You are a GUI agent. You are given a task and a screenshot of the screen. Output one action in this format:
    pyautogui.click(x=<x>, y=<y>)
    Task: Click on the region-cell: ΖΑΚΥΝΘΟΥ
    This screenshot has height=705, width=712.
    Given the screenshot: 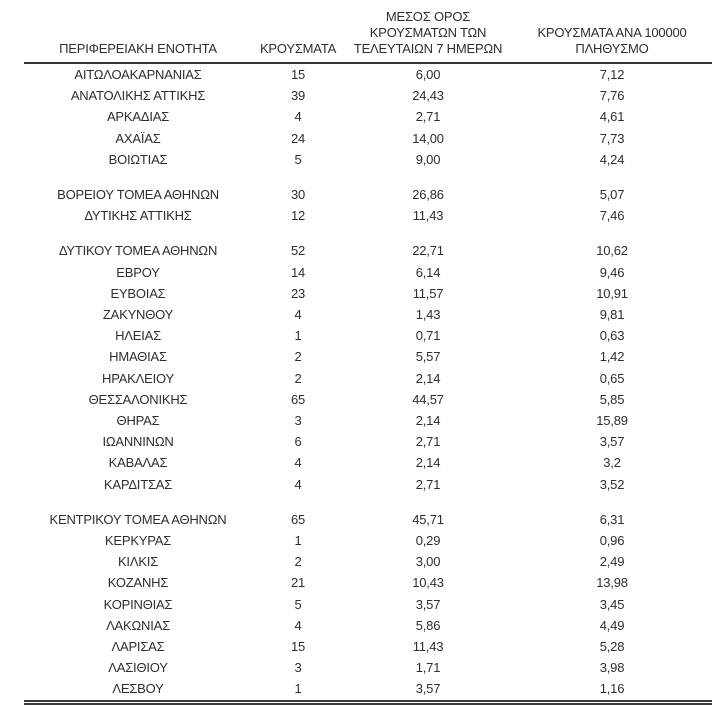 What is the action you would take?
    pyautogui.click(x=138, y=315)
    